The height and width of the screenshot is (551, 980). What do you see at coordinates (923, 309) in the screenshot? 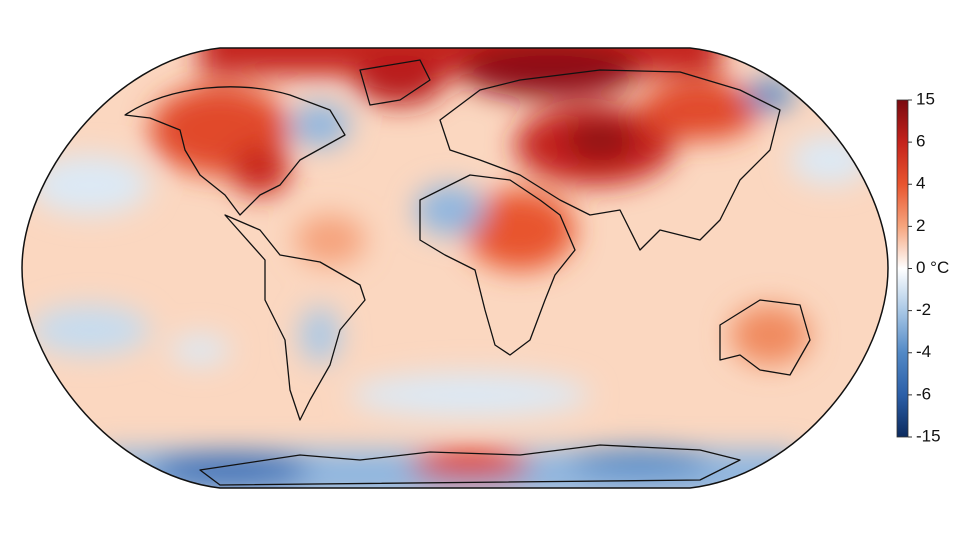
I see `colorbar-tick-label: -2` at bounding box center [923, 309].